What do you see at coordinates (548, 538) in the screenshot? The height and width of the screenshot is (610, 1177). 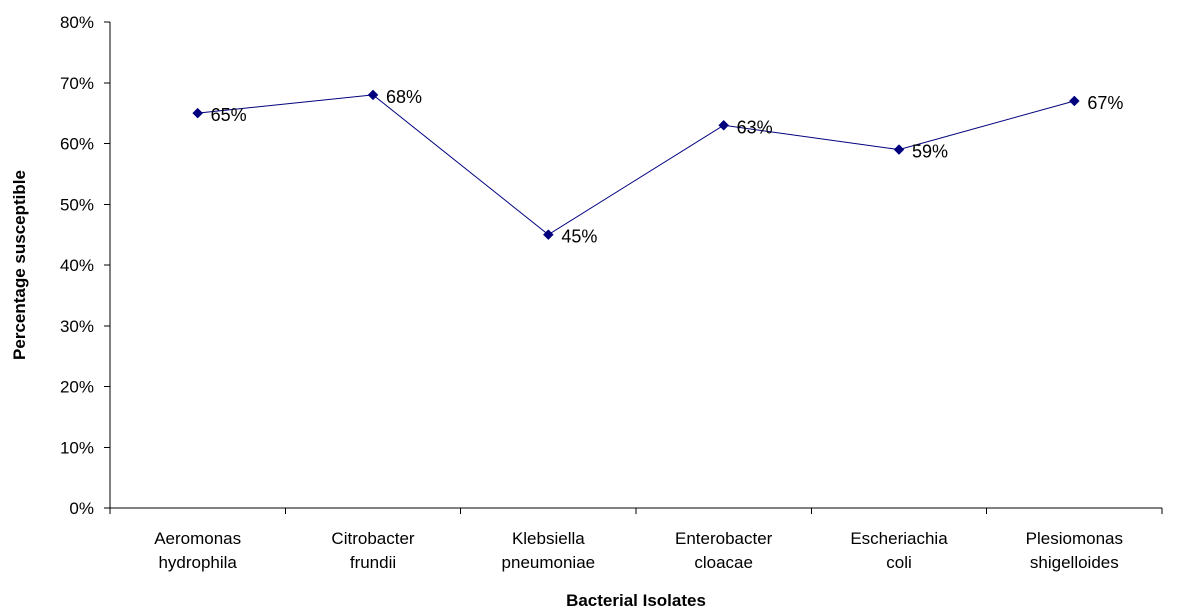 I see `x-tick-label: Klebsiella` at bounding box center [548, 538].